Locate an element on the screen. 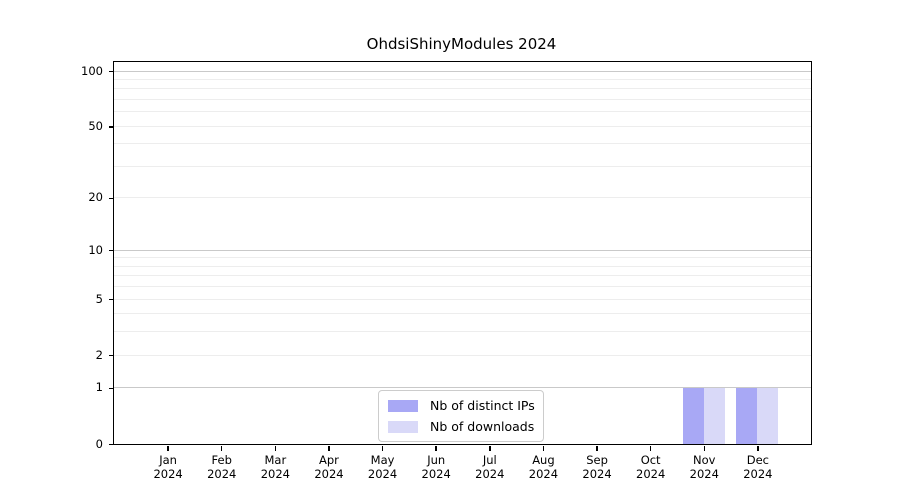  x-tick-label: Jan 2024 is located at coordinates (168, 467).